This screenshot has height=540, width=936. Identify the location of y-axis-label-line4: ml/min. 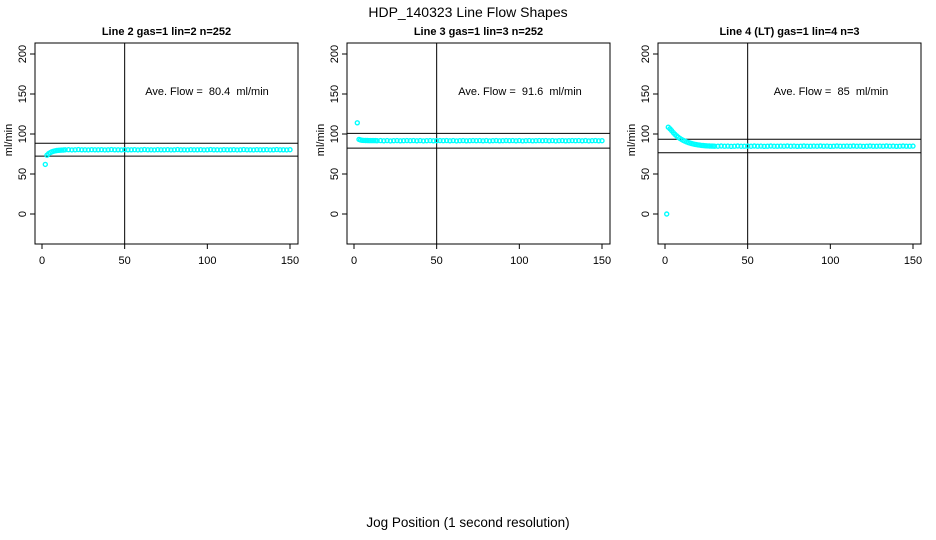
(632, 140).